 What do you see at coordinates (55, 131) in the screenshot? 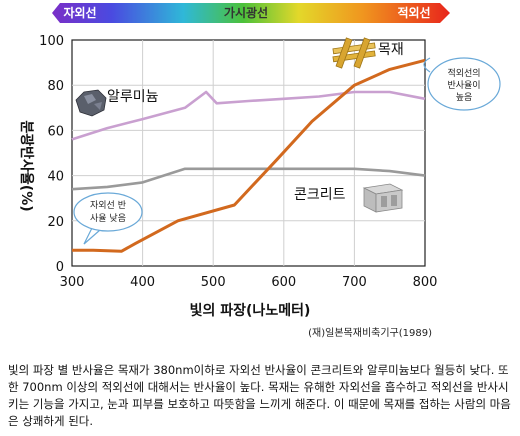
I see `y-tick-label: 60` at bounding box center [55, 131].